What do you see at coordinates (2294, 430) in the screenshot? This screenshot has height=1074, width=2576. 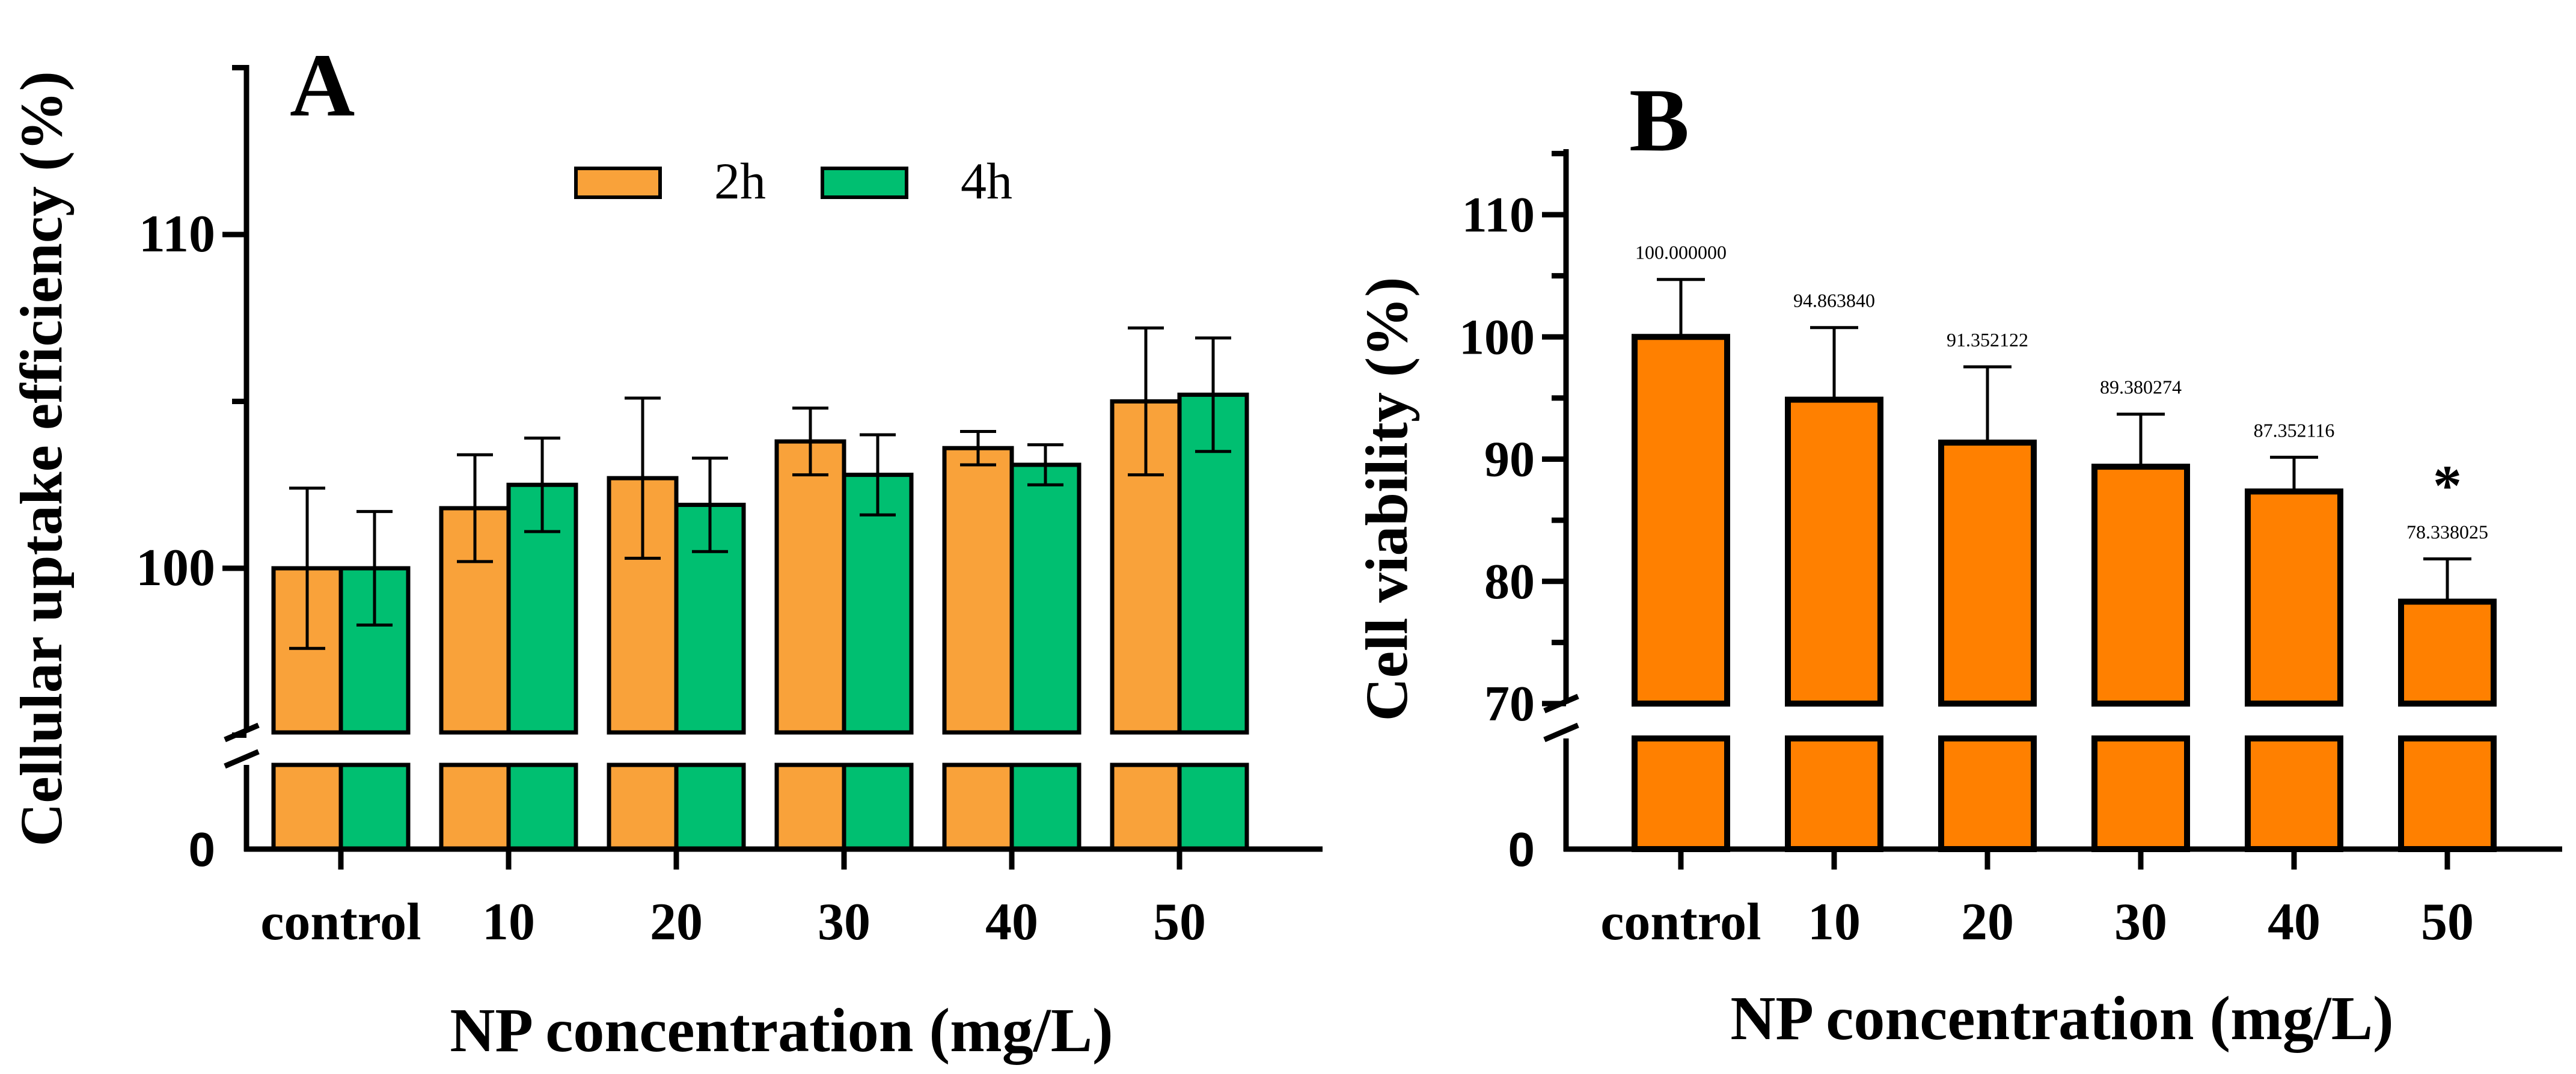 I see `data-label: 87.352116` at bounding box center [2294, 430].